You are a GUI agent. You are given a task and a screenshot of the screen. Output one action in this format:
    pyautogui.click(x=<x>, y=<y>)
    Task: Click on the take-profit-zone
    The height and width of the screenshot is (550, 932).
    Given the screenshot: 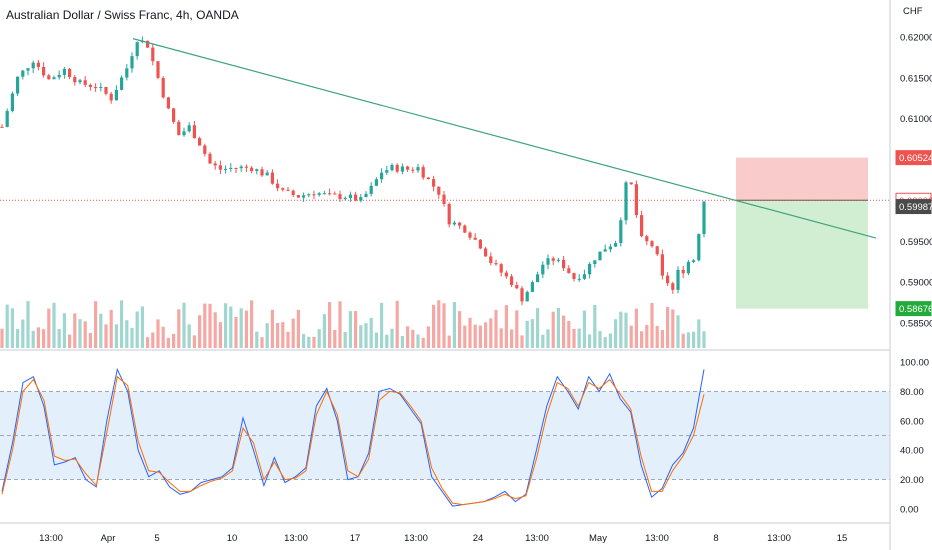 What is the action you would take?
    pyautogui.click(x=802, y=254)
    